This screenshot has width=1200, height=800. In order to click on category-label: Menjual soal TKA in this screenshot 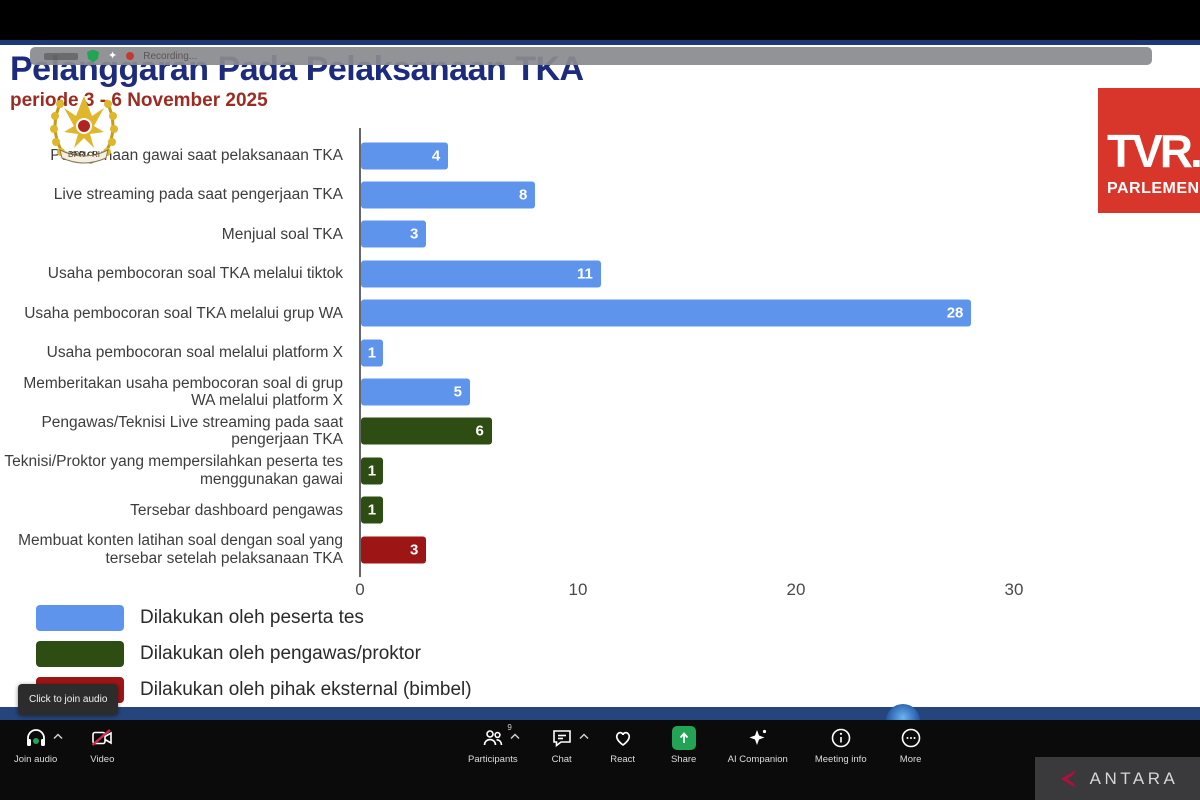, I will do `click(282, 234)`.